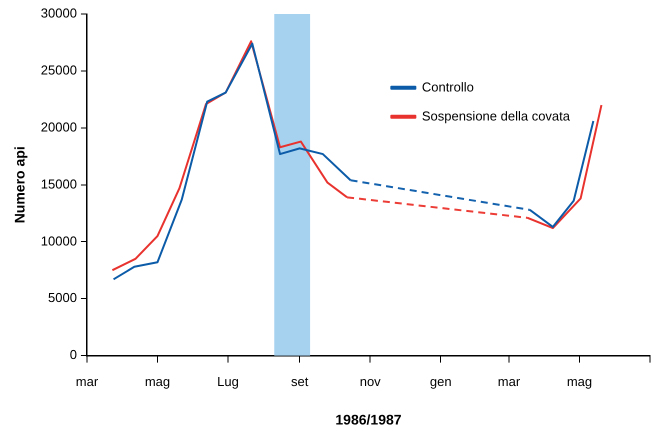  Describe the element at coordinates (371, 381) in the screenshot. I see `x-tick-label: nov` at that location.